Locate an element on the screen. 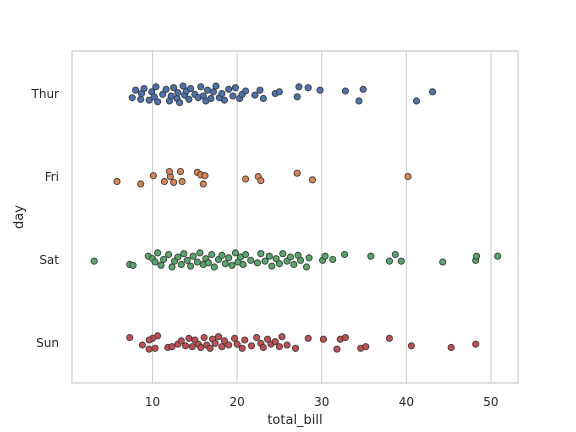 Image resolution: width=576 pixels, height=432 pixels. x-tick-labels: 10 20 30 40 50 is located at coordinates (322, 402).